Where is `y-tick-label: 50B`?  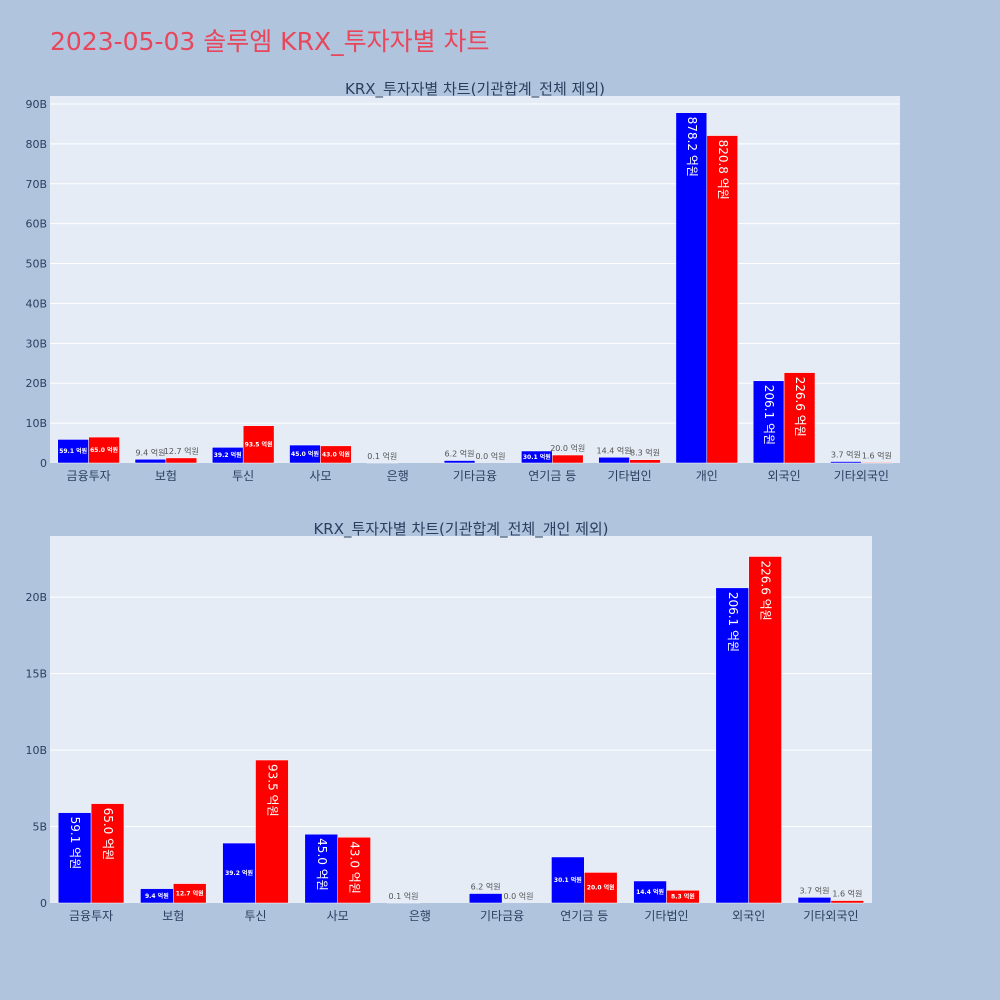
y-tick-label: 50B is located at coordinates (36, 264).